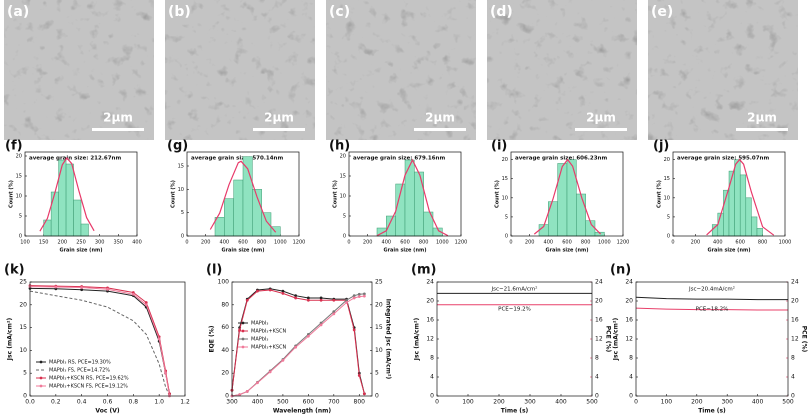  I want to click on annotation: PCE~18.2%, so click(712, 310).